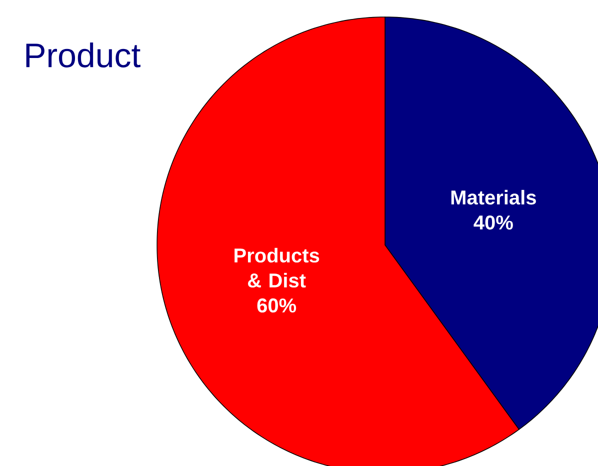 The width and height of the screenshot is (598, 466). Describe the element at coordinates (493, 197) in the screenshot. I see `slice-label: Materials` at that location.